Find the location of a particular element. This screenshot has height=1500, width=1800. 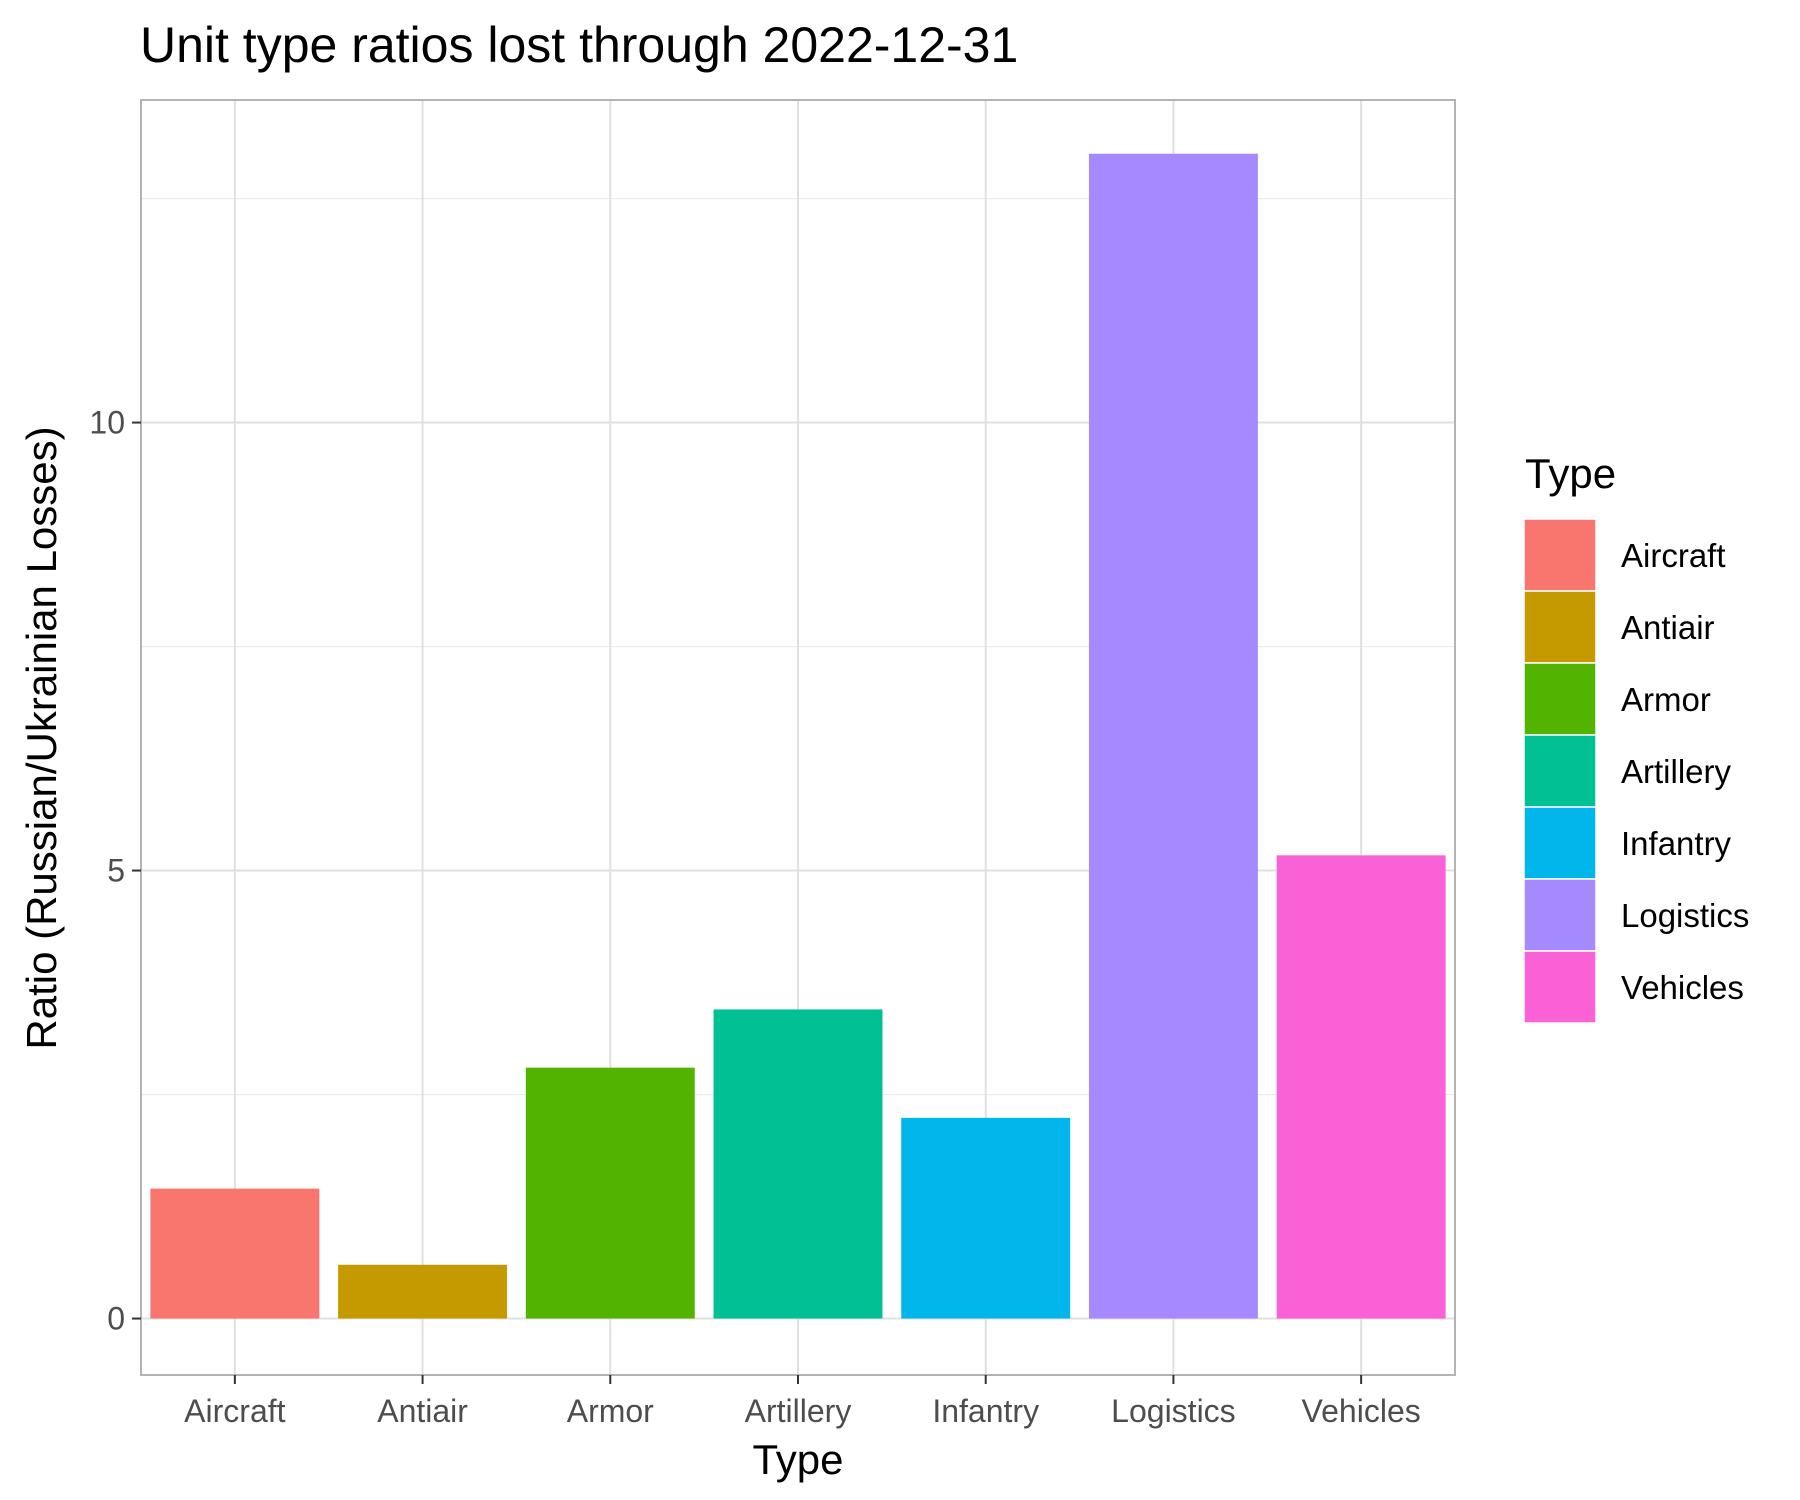

legend-title: Type is located at coordinates (1570, 473).